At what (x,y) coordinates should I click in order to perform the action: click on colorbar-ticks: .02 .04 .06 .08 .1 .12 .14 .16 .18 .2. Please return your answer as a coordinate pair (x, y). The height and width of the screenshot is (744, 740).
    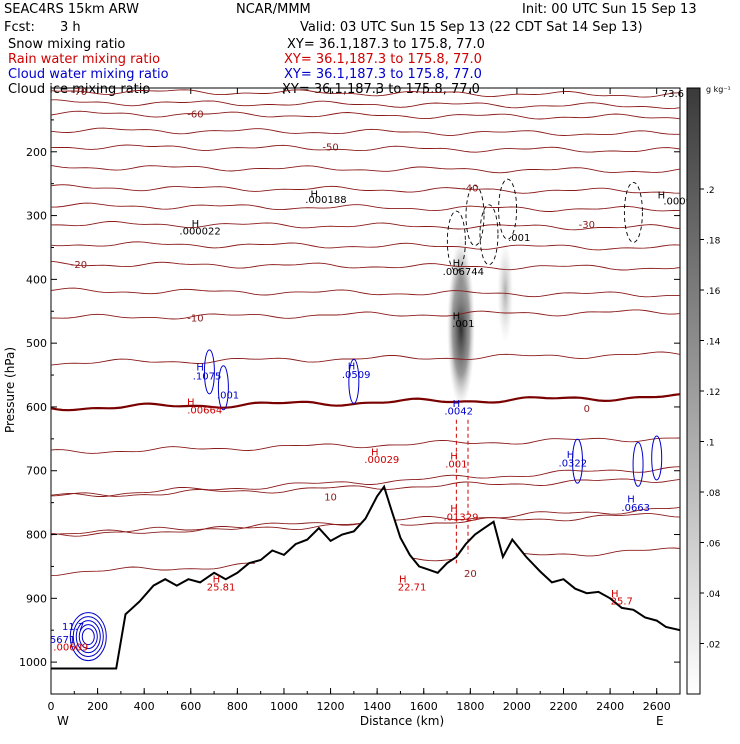
    Looking at the image, I should click on (710, 418).